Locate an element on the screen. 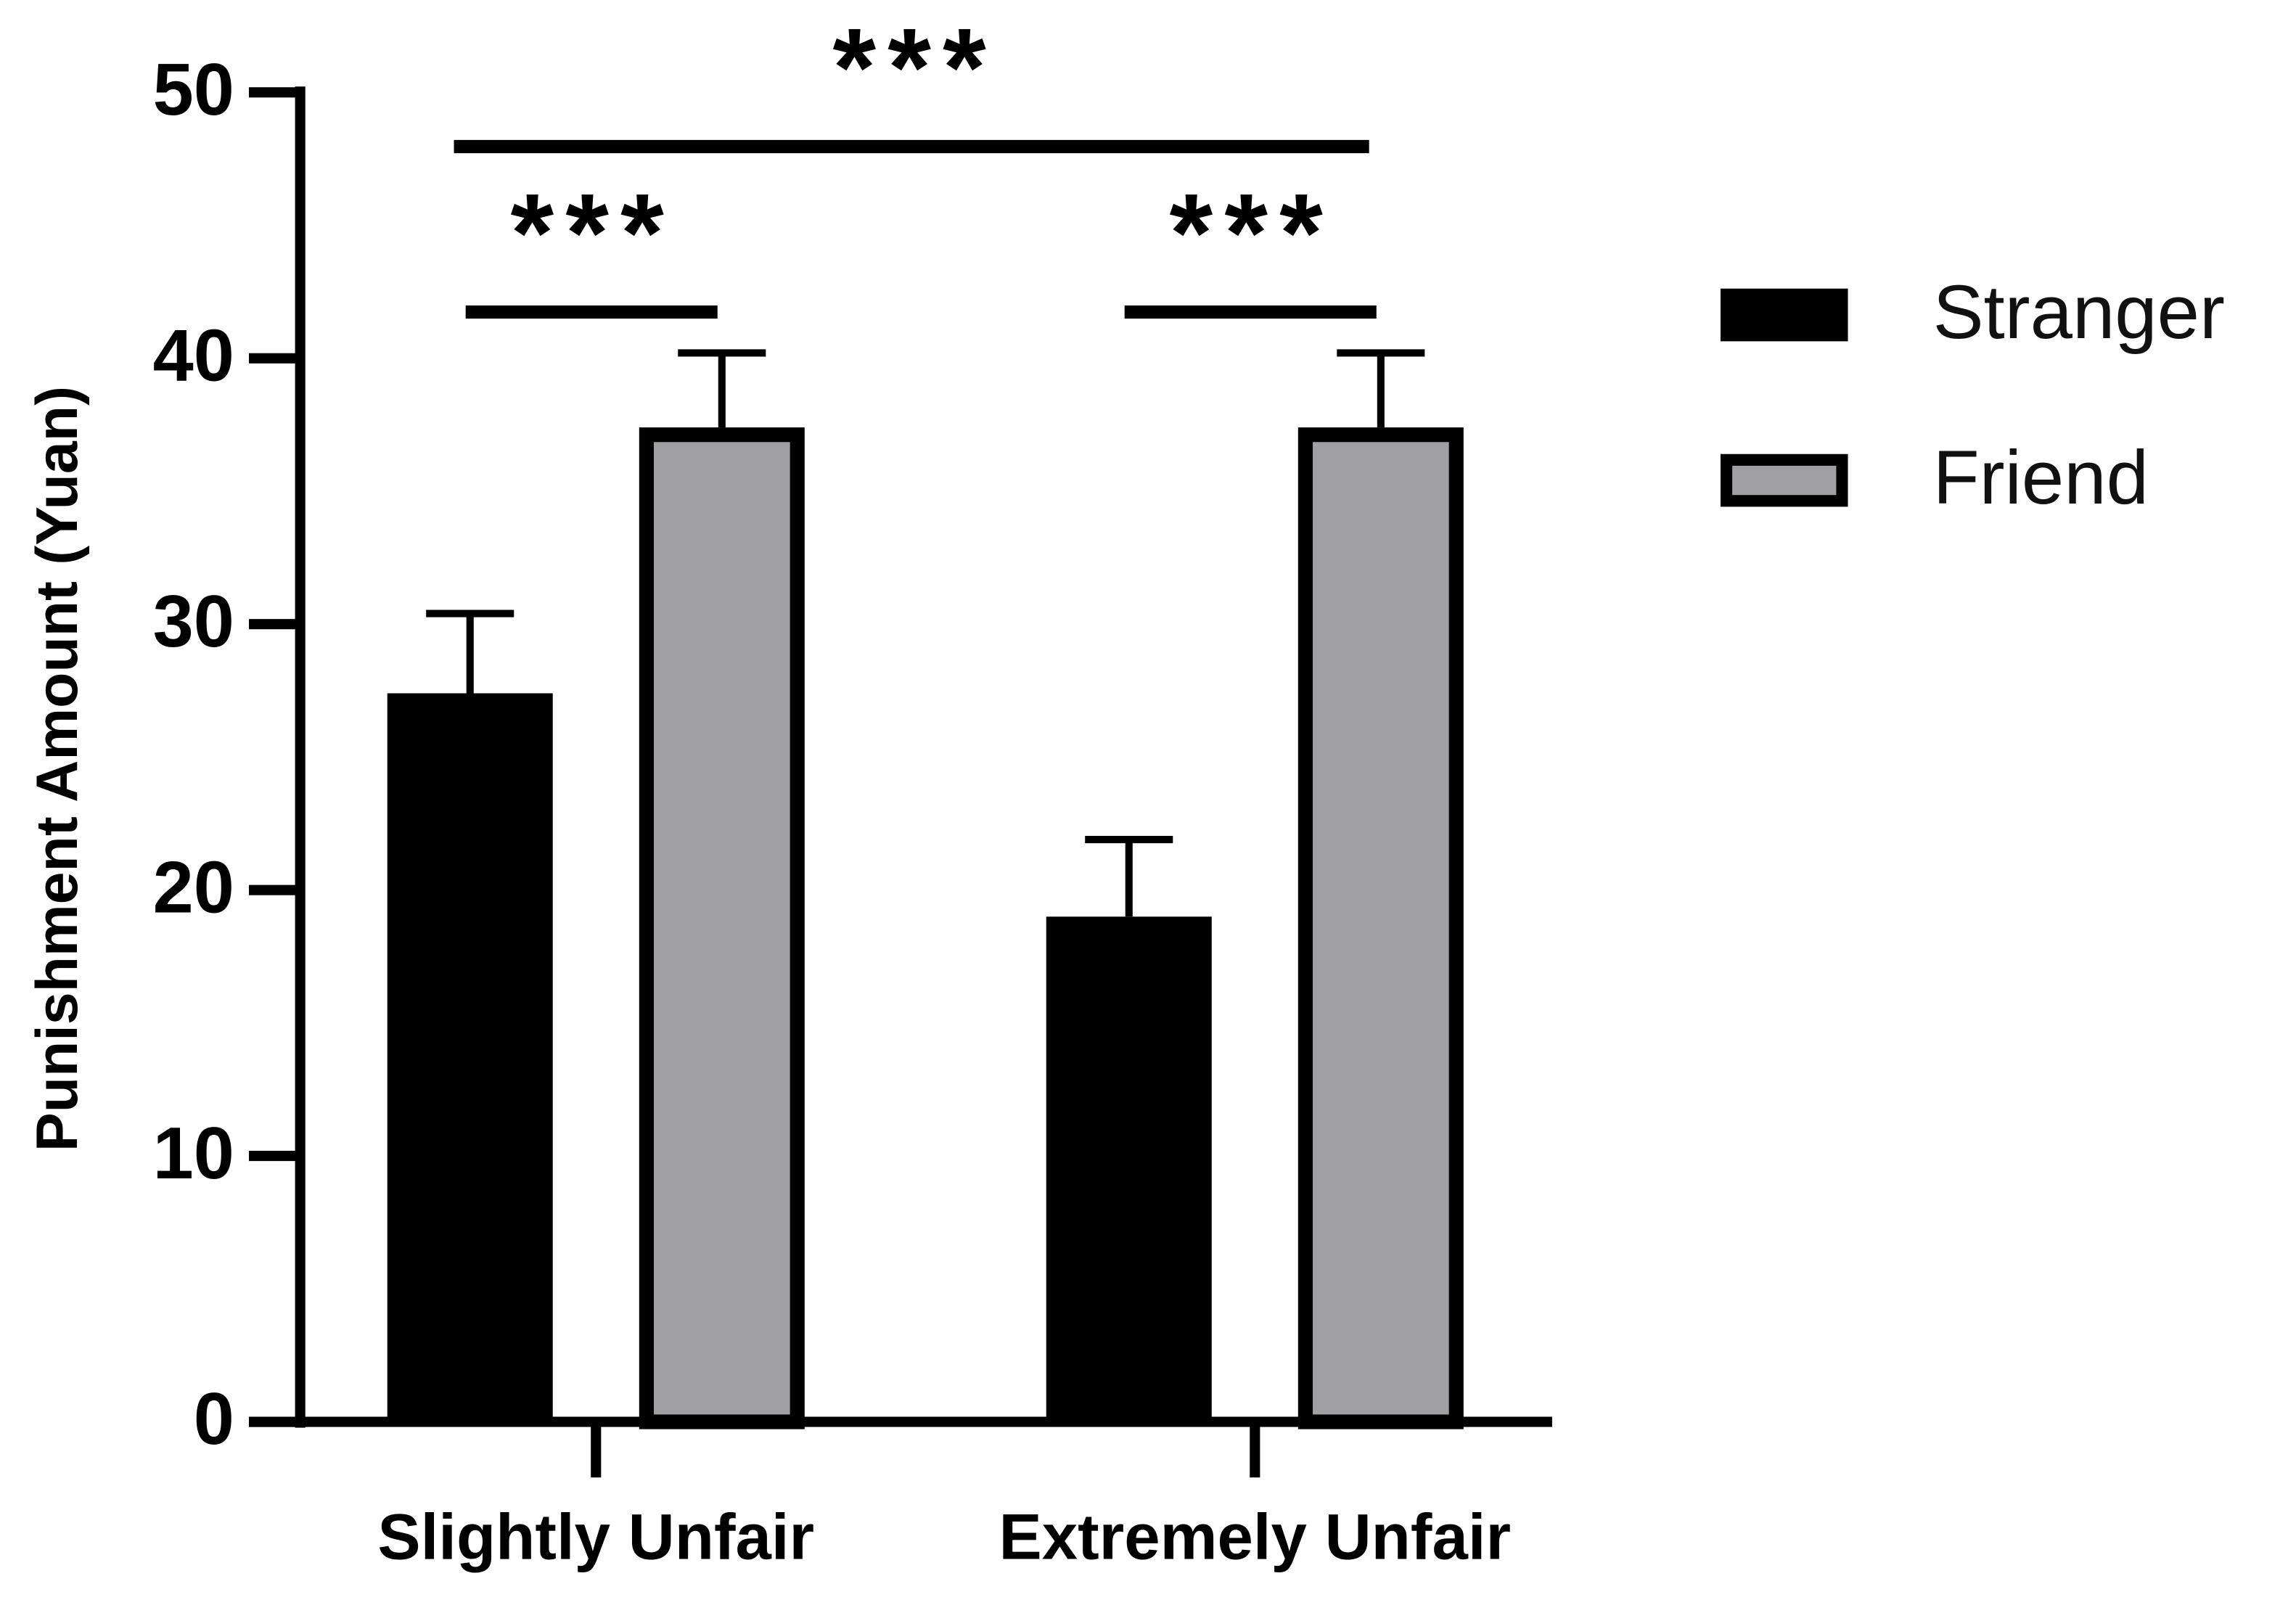 The width and height of the screenshot is (2296, 1605). legend-label: Stranger is located at coordinates (2079, 312).